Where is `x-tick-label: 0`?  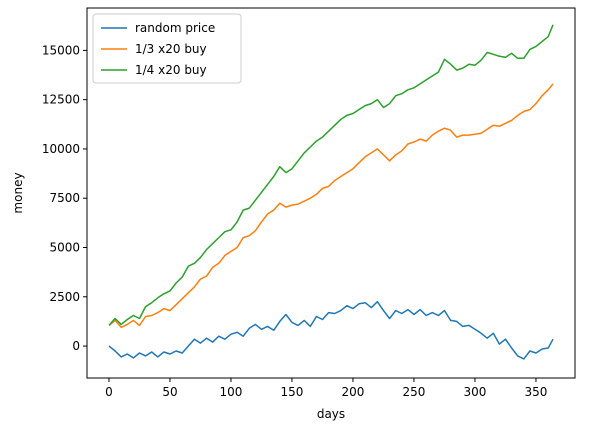 x-tick-label: 0 is located at coordinates (109, 392).